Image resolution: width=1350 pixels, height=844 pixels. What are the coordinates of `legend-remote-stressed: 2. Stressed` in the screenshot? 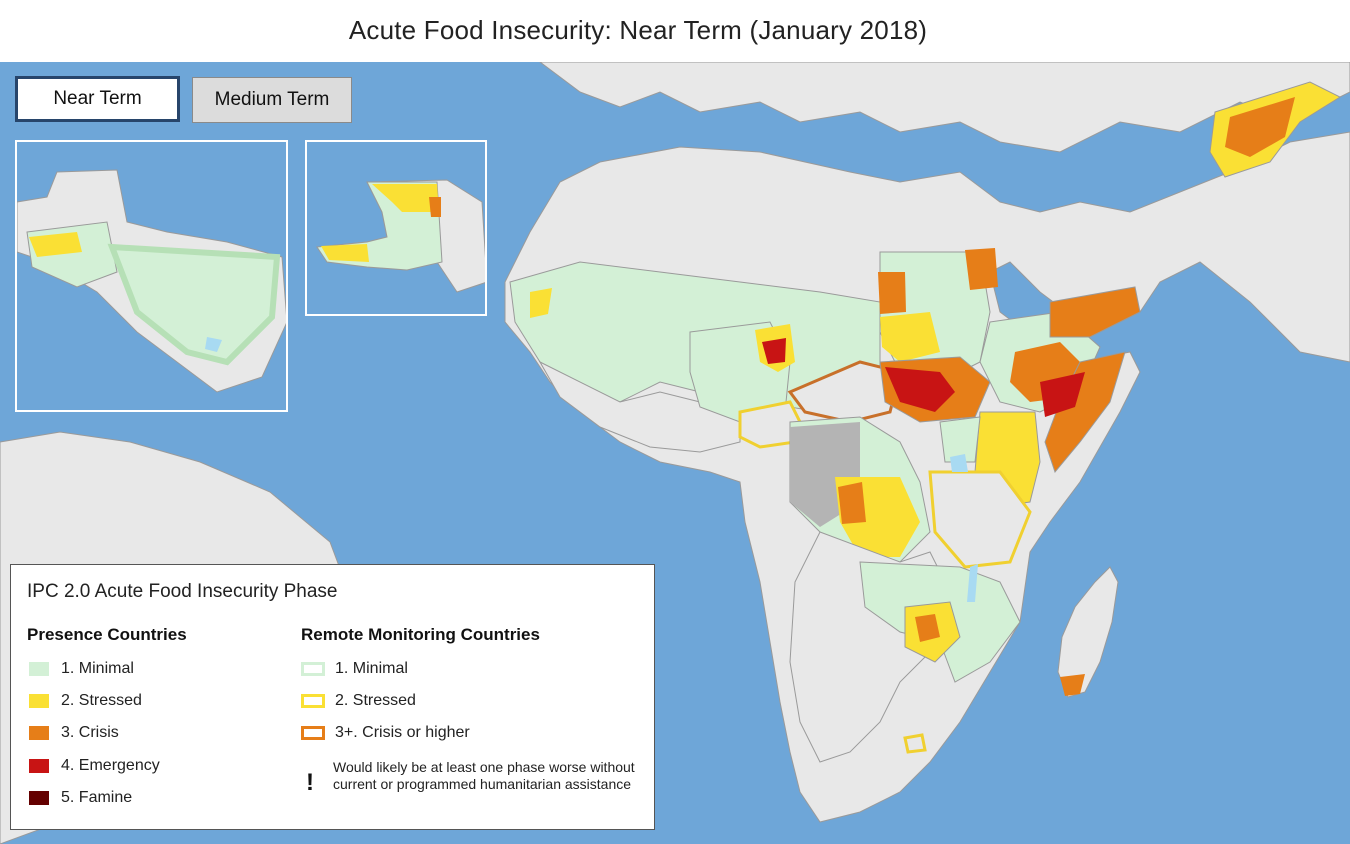 It's located at (358, 701).